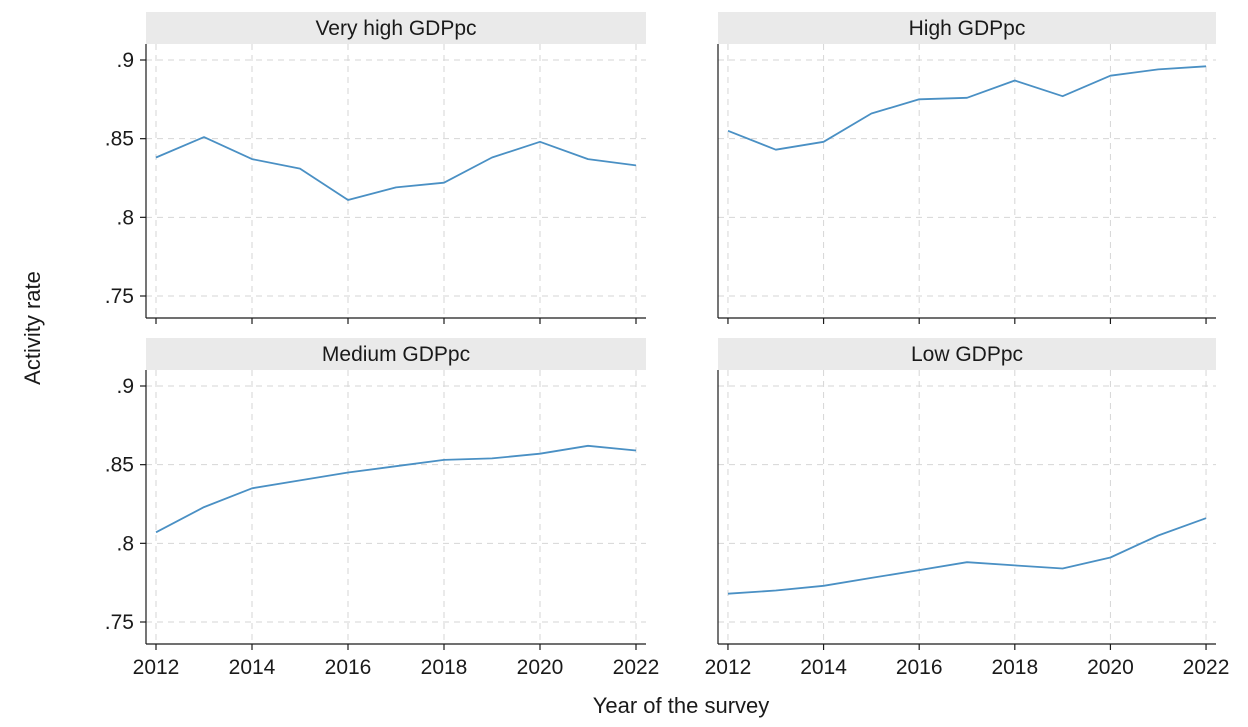 The width and height of the screenshot is (1248, 727). What do you see at coordinates (32, 328) in the screenshot?
I see `y-axis-title: Activity rate` at bounding box center [32, 328].